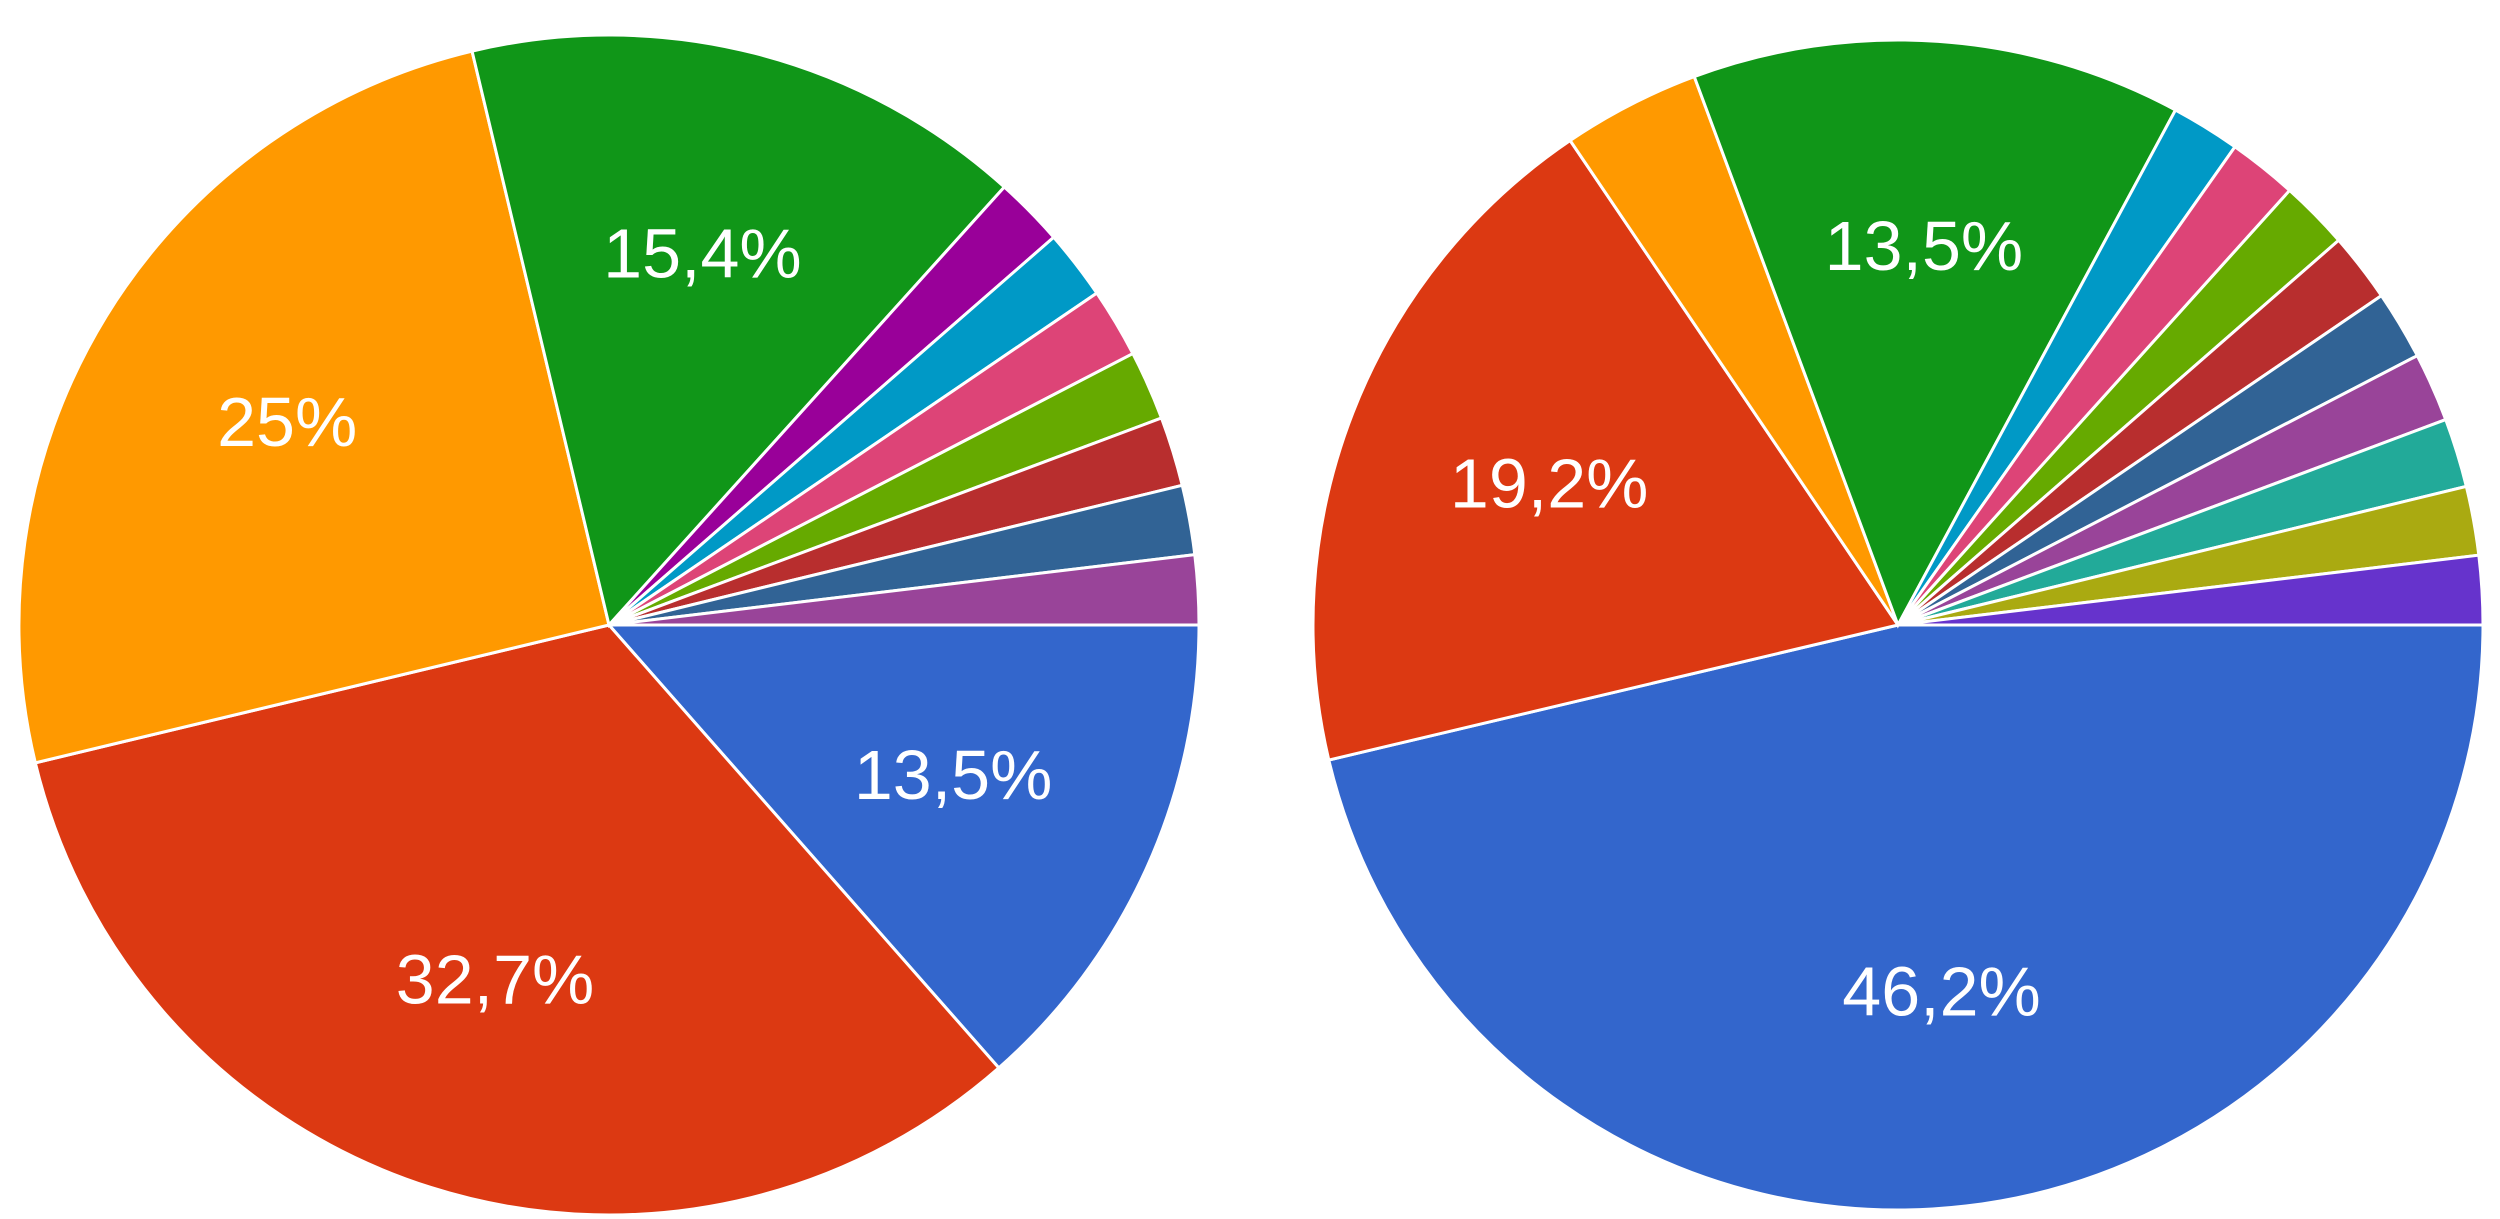  What do you see at coordinates (1549, 484) in the screenshot?
I see `slice-label: 19,2%` at bounding box center [1549, 484].